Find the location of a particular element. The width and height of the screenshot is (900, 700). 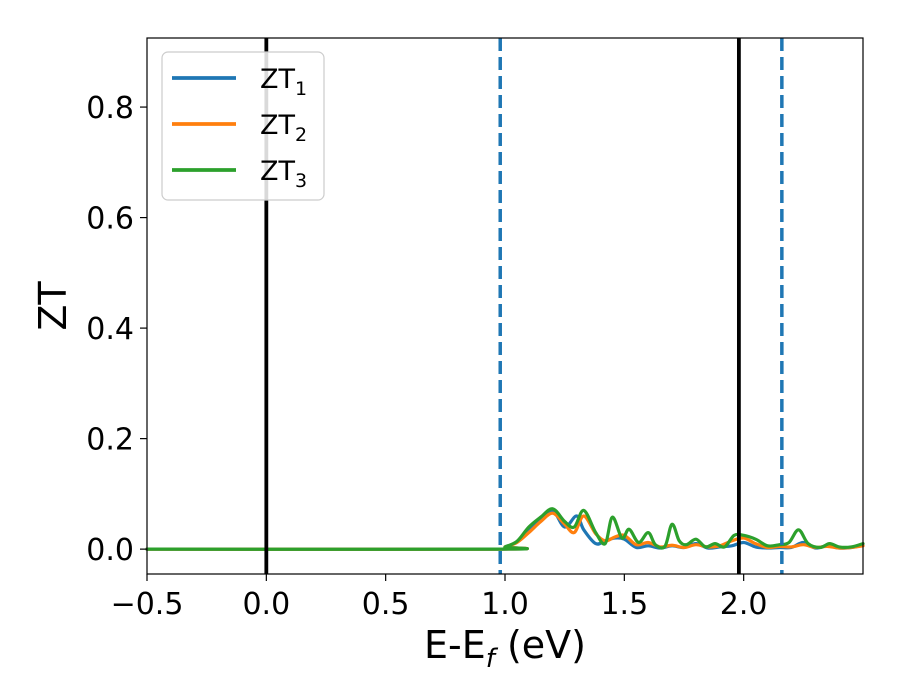

legend-box is located at coordinates (243, 126).